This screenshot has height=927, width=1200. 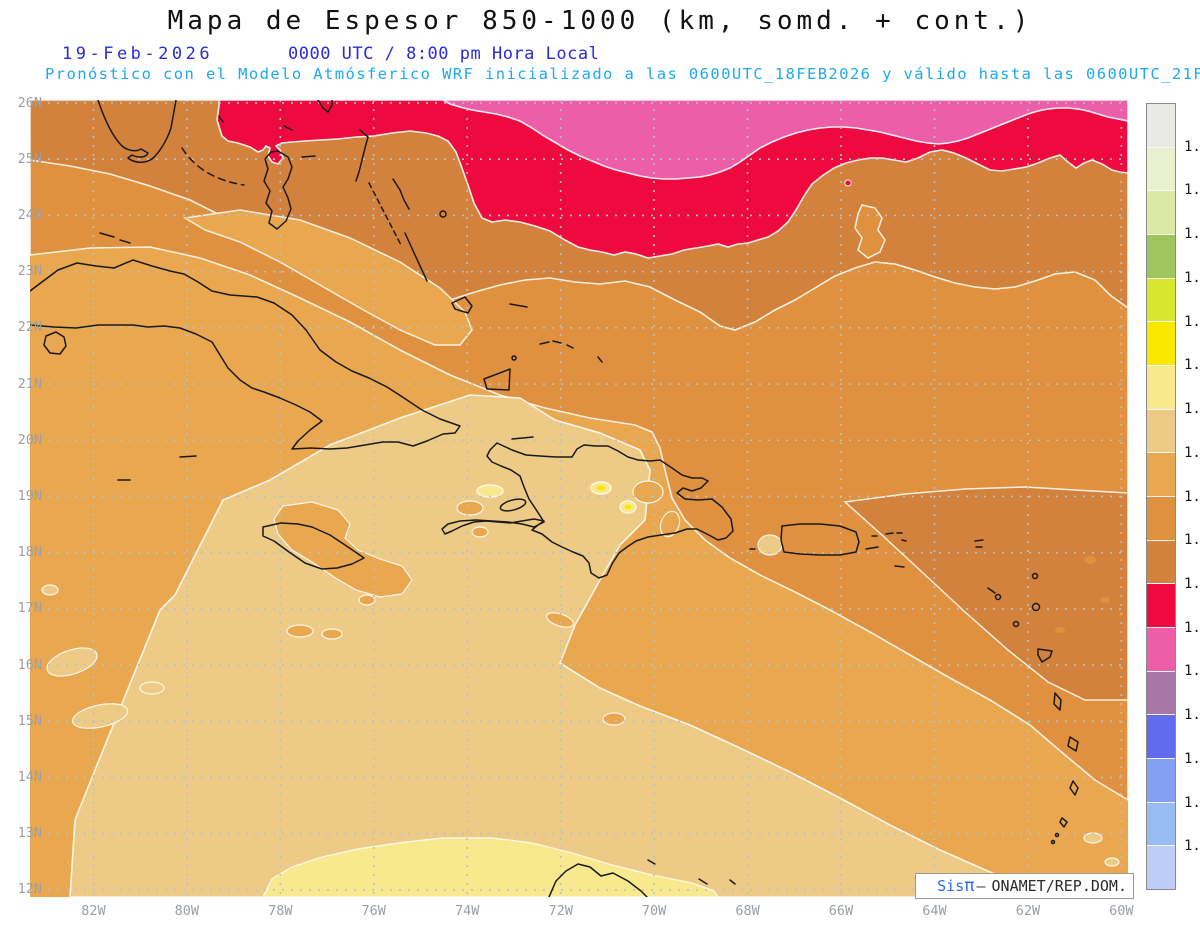 What do you see at coordinates (29, 608) in the screenshot?
I see `lat-axis-label: 17N` at bounding box center [29, 608].